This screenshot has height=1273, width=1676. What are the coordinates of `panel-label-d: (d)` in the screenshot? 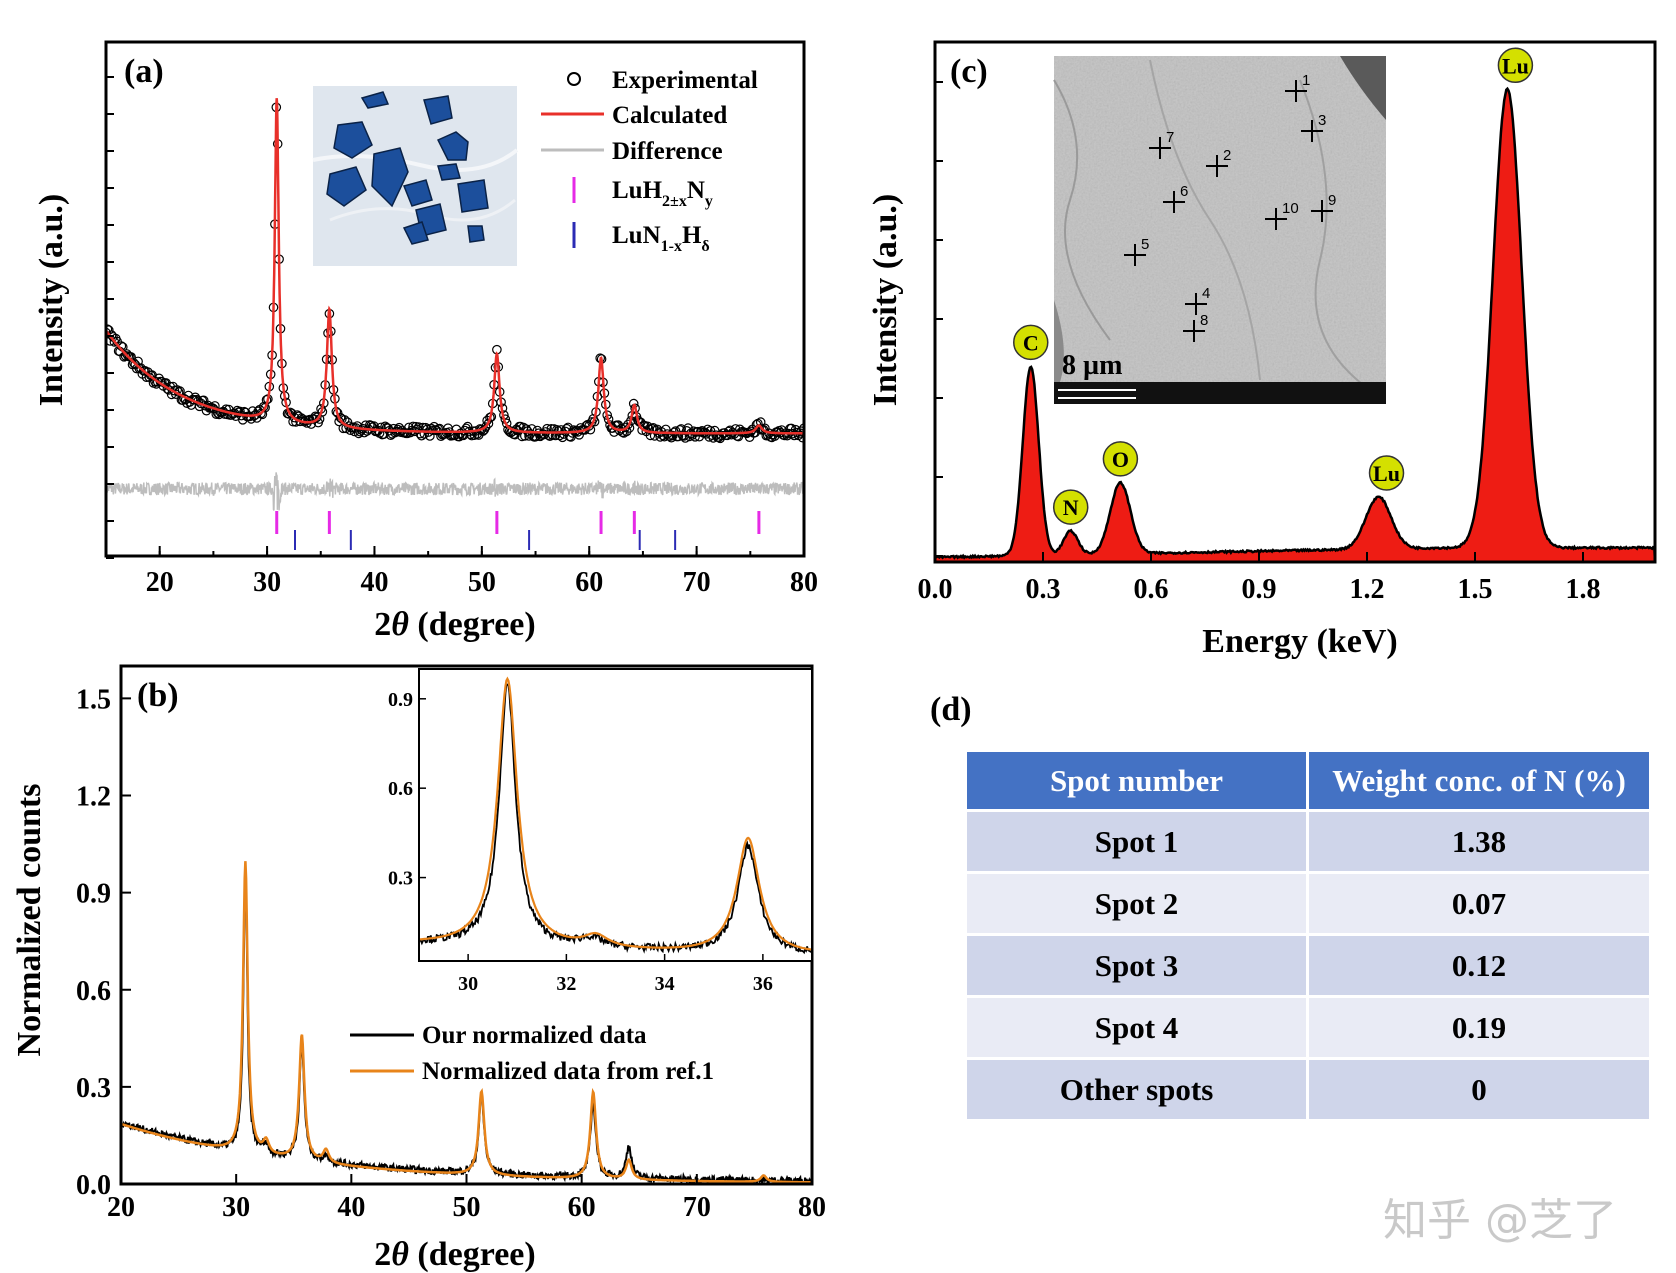 It's located at (951, 709).